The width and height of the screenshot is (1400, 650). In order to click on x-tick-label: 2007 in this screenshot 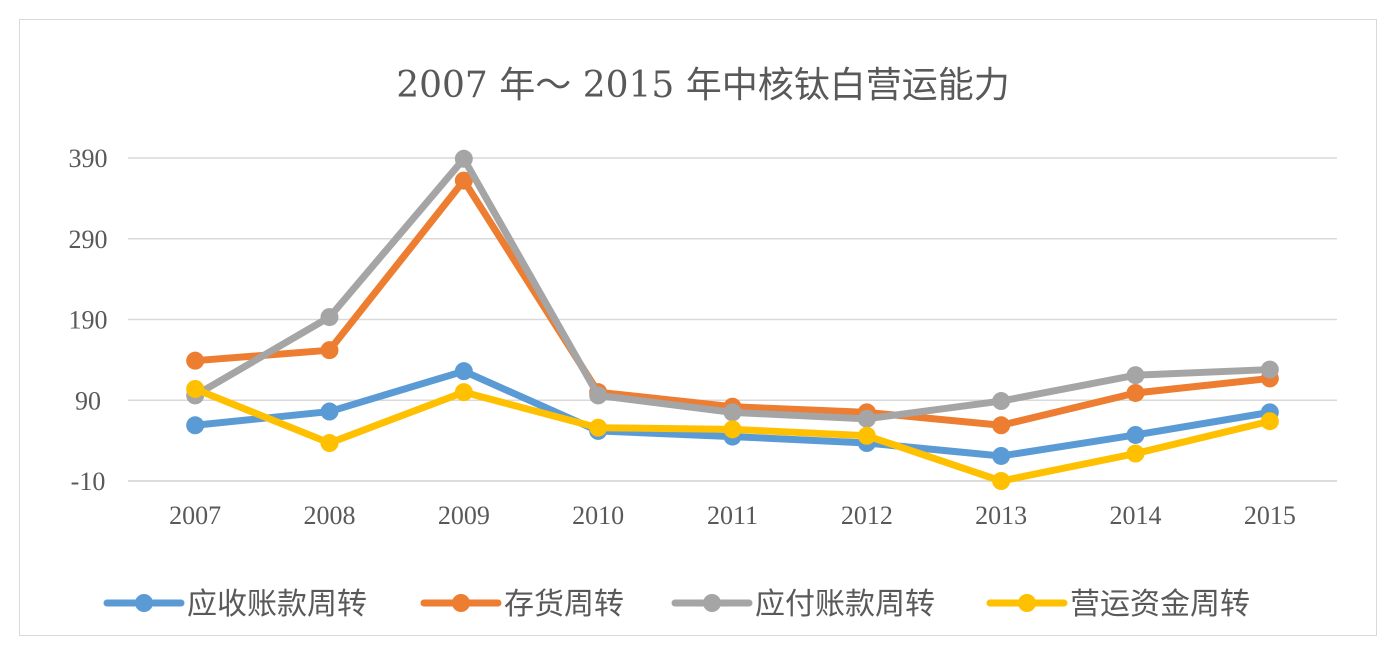, I will do `click(195, 515)`.